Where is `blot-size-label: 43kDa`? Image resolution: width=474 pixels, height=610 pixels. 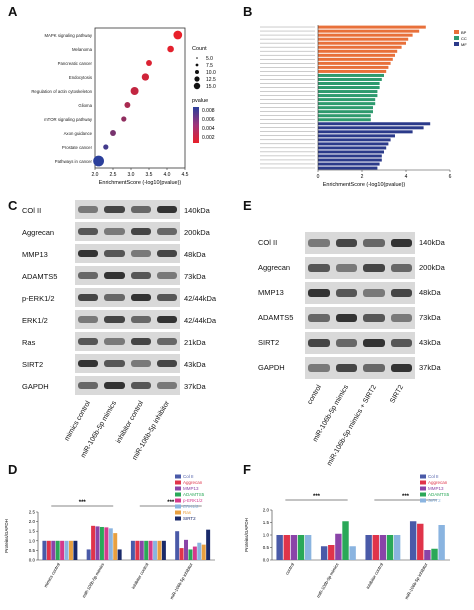
blot-size-label: 43kDa is located at coordinates (195, 364).